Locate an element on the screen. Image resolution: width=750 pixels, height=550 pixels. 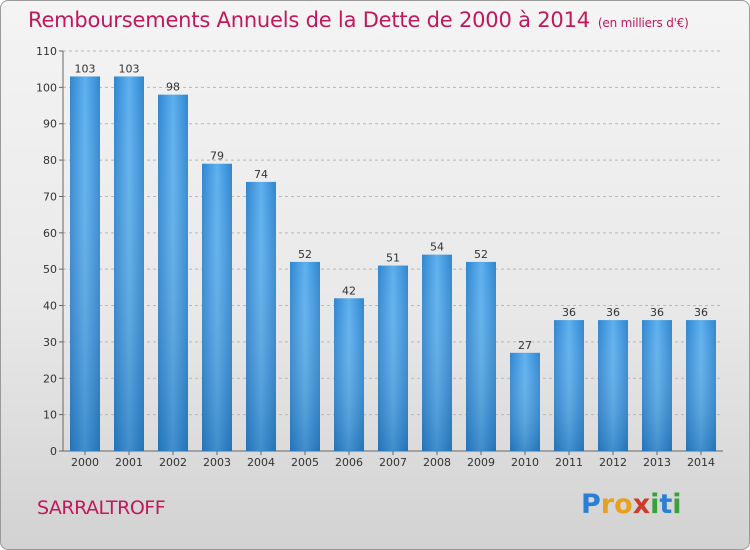
x-tick-label: 2007 is located at coordinates (393, 462).